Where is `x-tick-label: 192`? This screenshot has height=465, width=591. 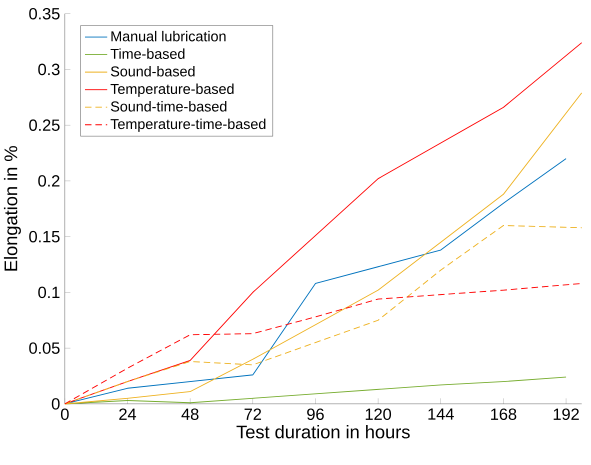 x-tick-label: 192 is located at coordinates (566, 414).